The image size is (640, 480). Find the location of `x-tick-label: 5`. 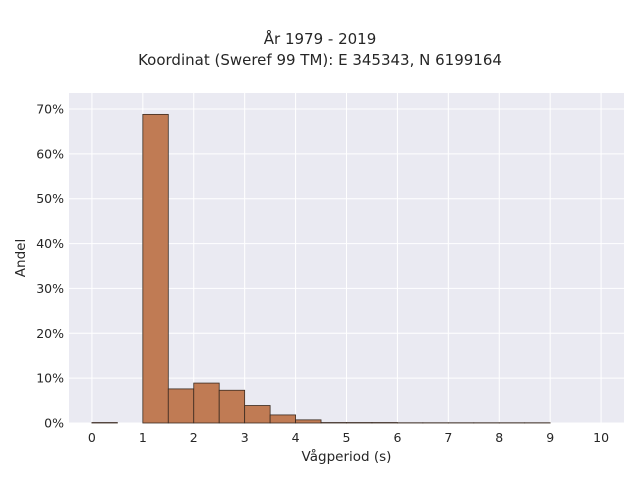

x-tick-label: 5 is located at coordinates (347, 437).